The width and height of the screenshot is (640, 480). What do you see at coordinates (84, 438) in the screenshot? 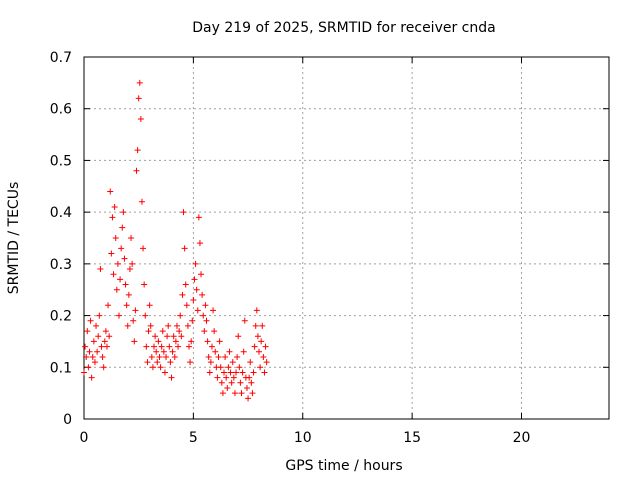
I see `x-tick-label: 0` at bounding box center [84, 438].